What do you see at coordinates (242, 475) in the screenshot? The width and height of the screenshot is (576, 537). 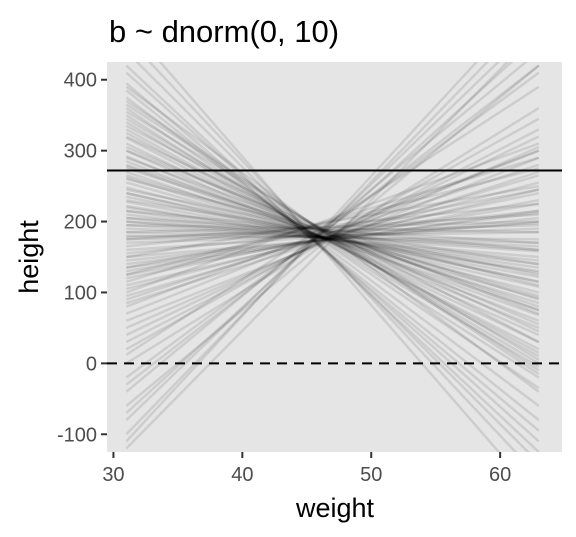 I see `x-tick-label: 40` at bounding box center [242, 475].